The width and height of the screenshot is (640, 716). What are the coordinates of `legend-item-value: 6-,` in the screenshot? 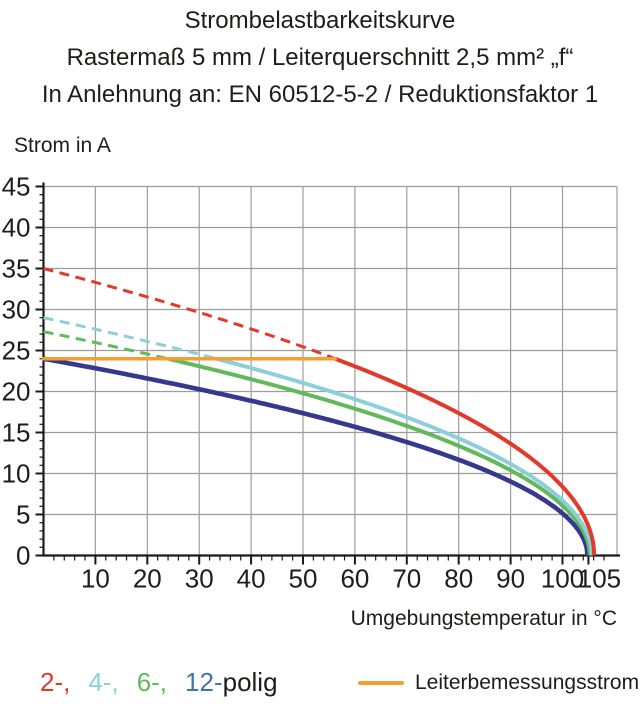 It's located at (152, 682).